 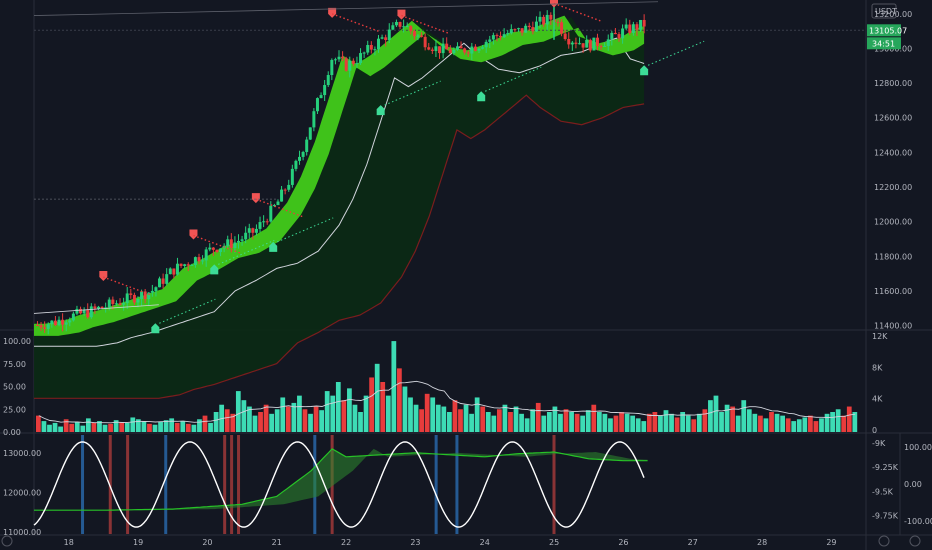 I want to click on sell-trail, so click(x=356, y=23).